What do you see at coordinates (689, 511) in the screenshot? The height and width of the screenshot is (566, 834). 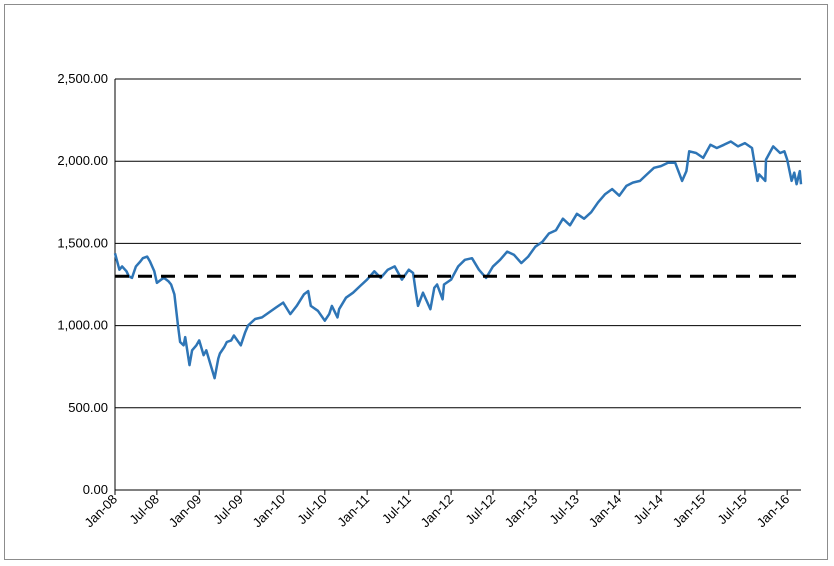 I see `x-tick-label: Jan-15` at bounding box center [689, 511].